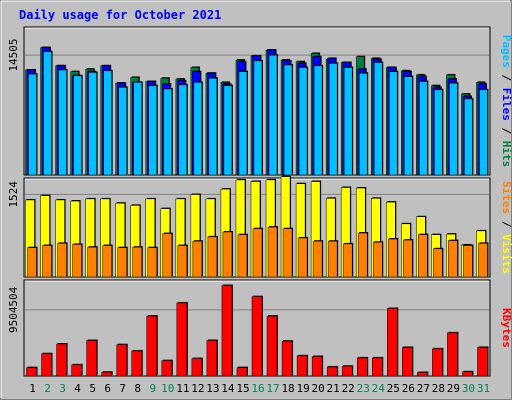 The height and width of the screenshot is (400, 512). I want to click on ytick-label: 14505, so click(13, 55).